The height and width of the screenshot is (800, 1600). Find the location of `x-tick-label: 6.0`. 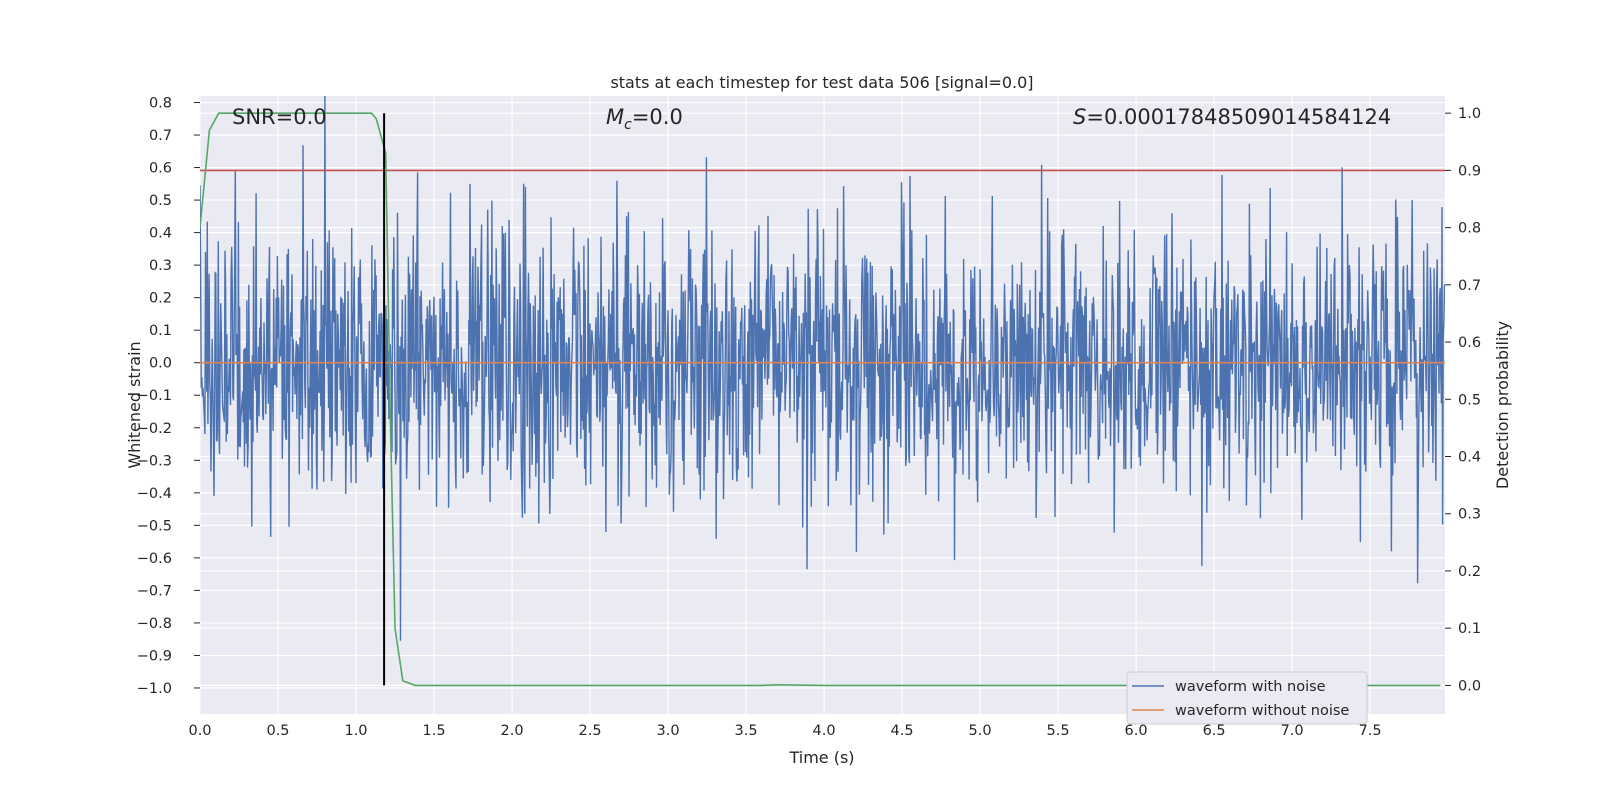

x-tick-label: 6.0 is located at coordinates (1136, 731).